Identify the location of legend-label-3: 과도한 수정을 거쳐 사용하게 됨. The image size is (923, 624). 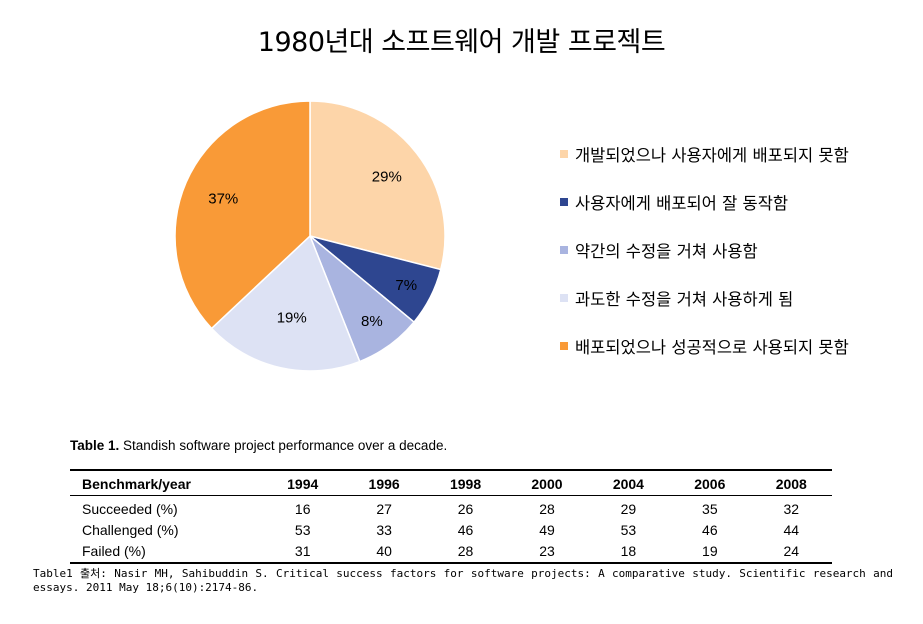
(684, 299).